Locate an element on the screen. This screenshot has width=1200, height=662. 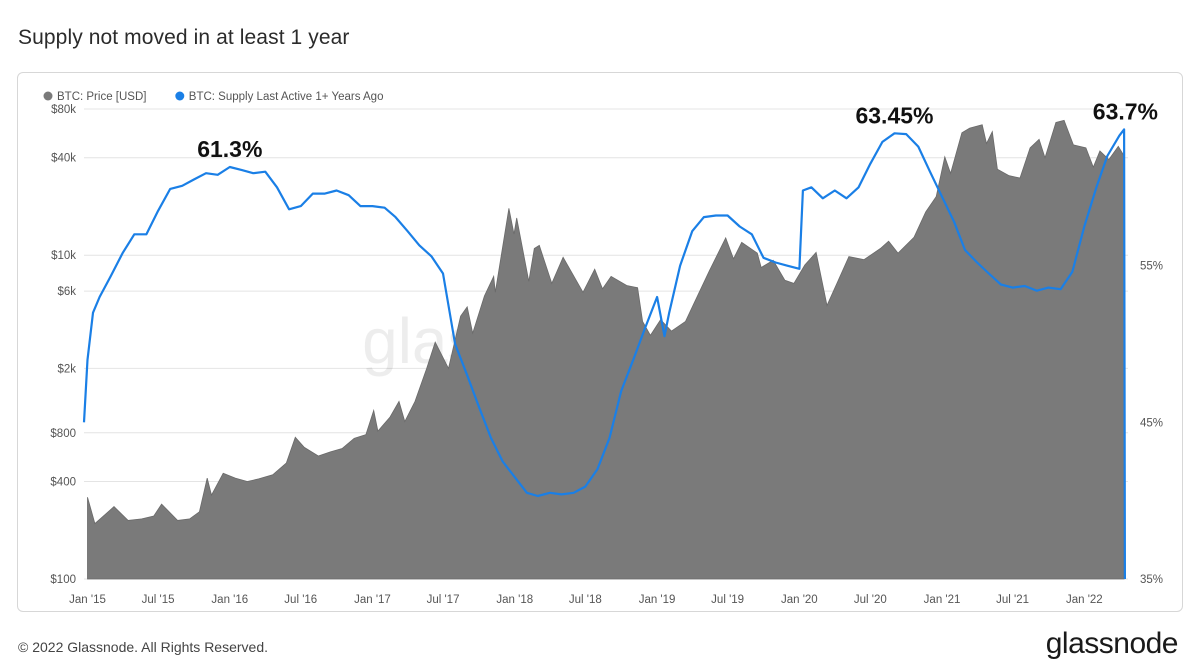
x-tick-label: Jan '16 is located at coordinates (229, 600).